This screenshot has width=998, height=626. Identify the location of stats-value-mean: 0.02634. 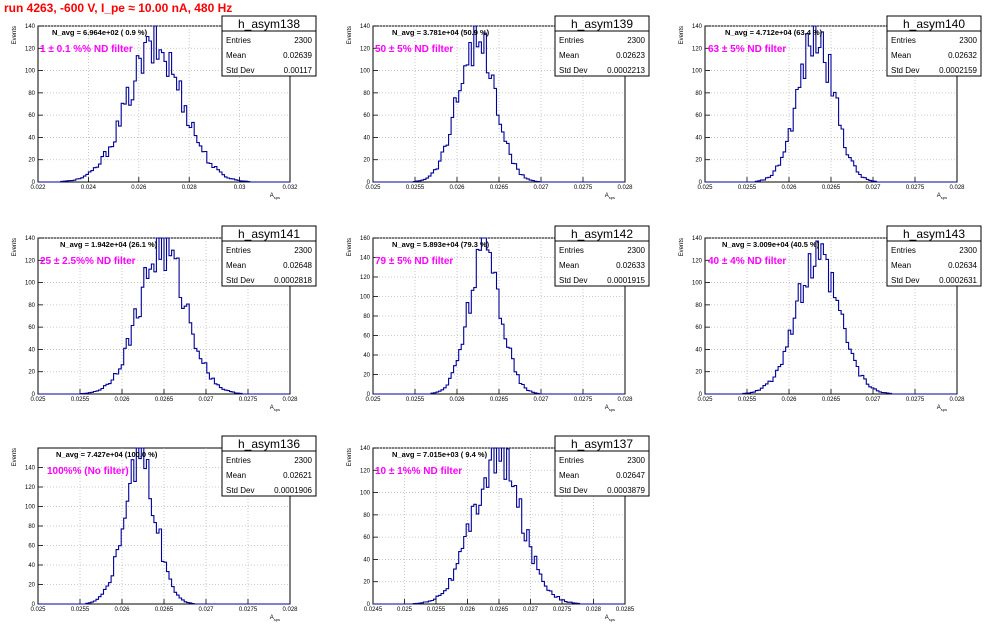
(962, 265).